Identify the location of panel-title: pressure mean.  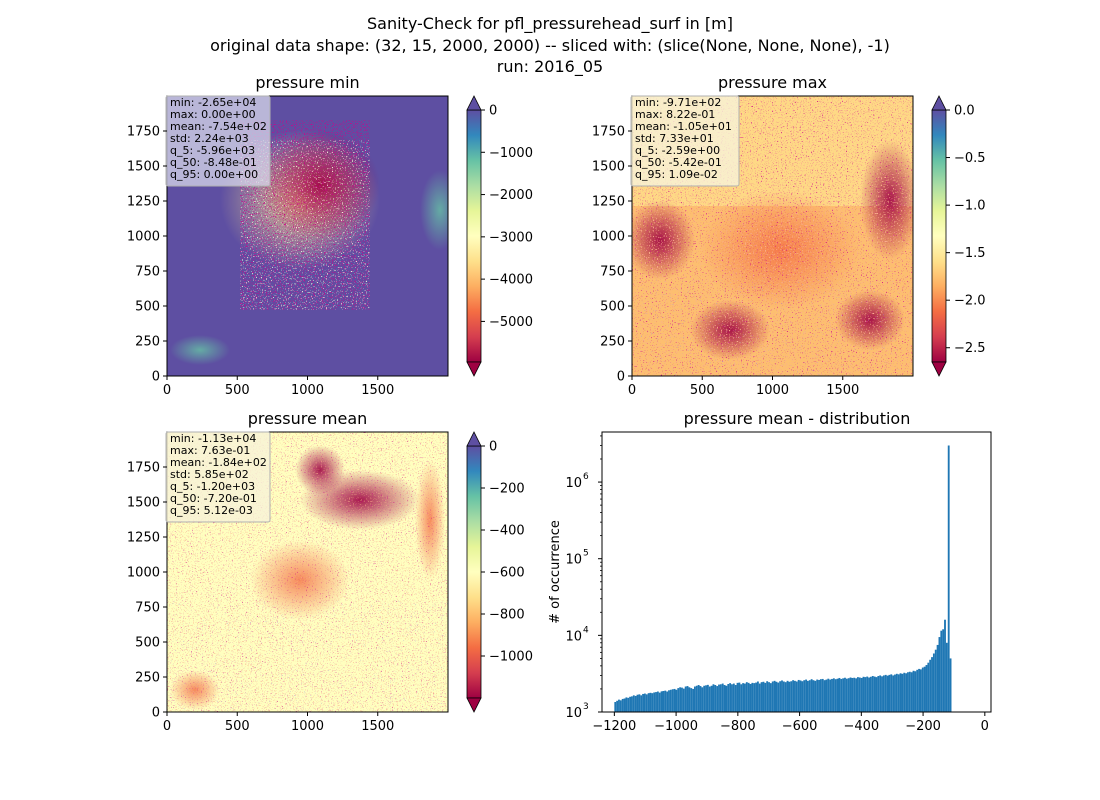
(308, 418).